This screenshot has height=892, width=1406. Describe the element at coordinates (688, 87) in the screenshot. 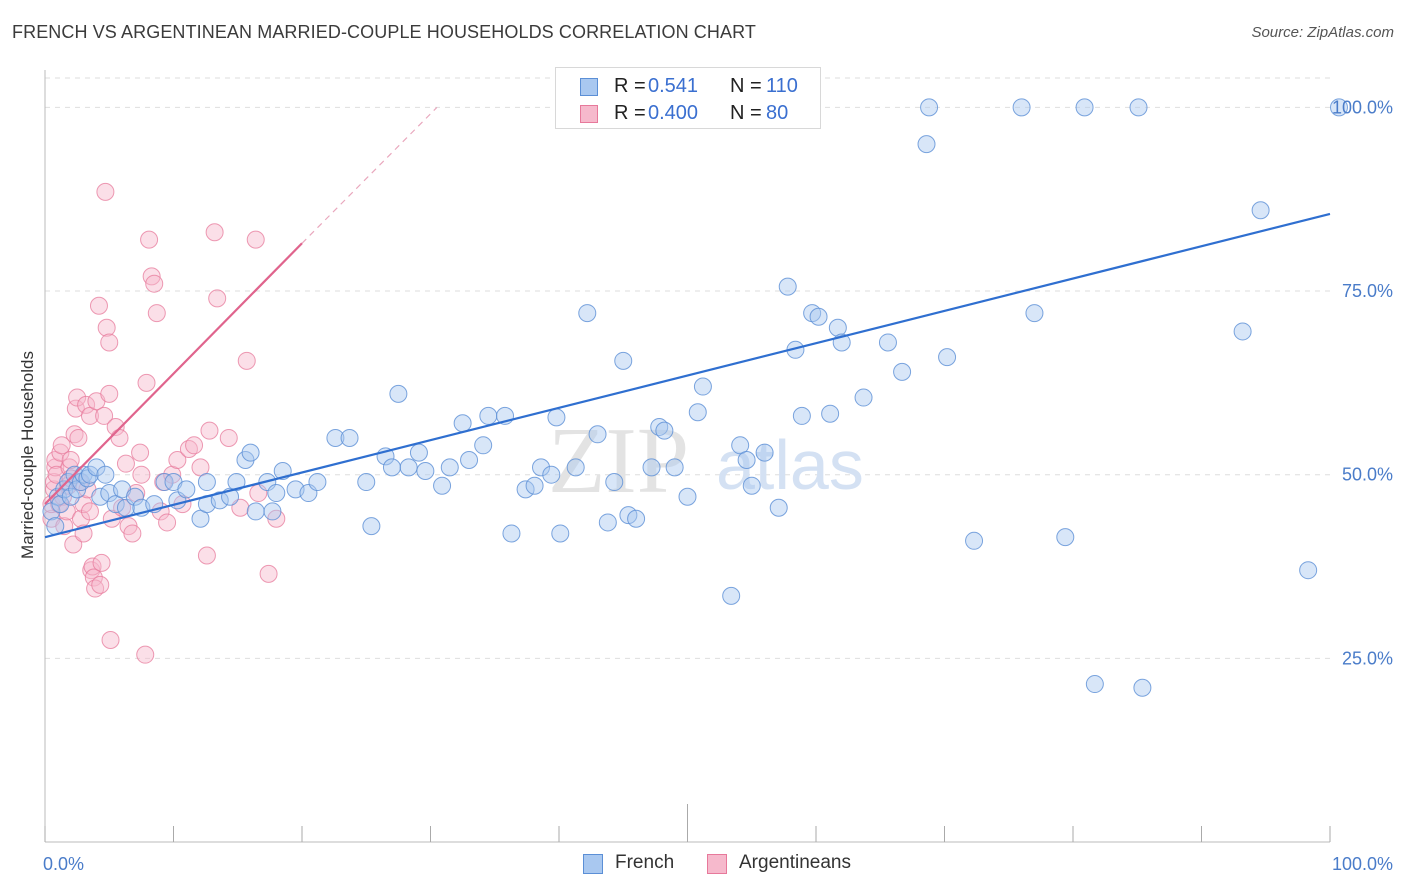

I see `legend-row-french: R = 0.541 N = 110` at that location.